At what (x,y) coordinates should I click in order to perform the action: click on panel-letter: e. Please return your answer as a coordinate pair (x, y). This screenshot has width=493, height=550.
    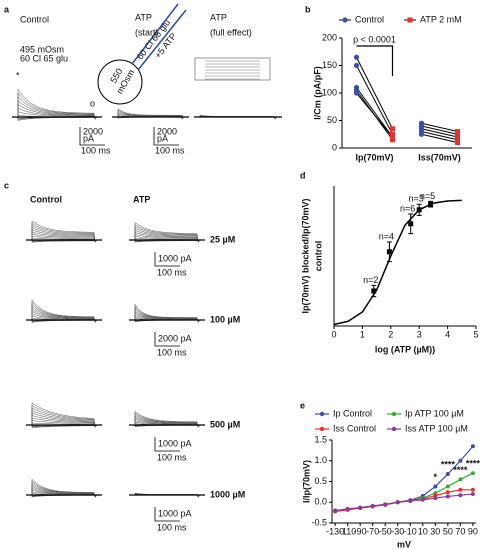
    Looking at the image, I should click on (302, 405).